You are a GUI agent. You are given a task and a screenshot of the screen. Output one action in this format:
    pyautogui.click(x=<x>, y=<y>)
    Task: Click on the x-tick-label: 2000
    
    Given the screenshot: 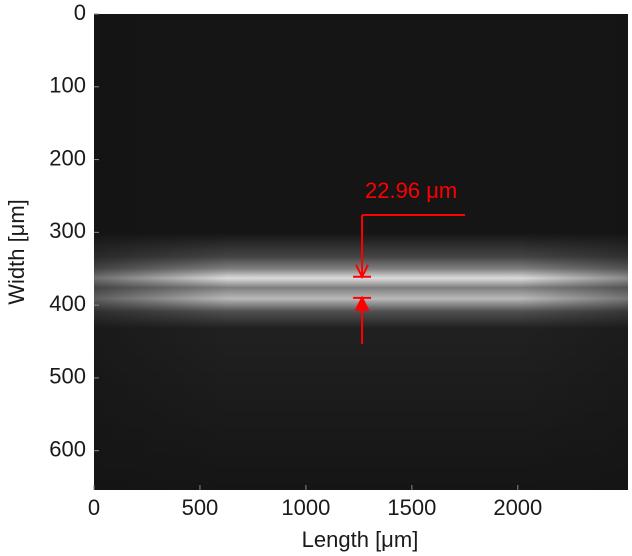 What is the action you would take?
    pyautogui.click(x=517, y=507)
    